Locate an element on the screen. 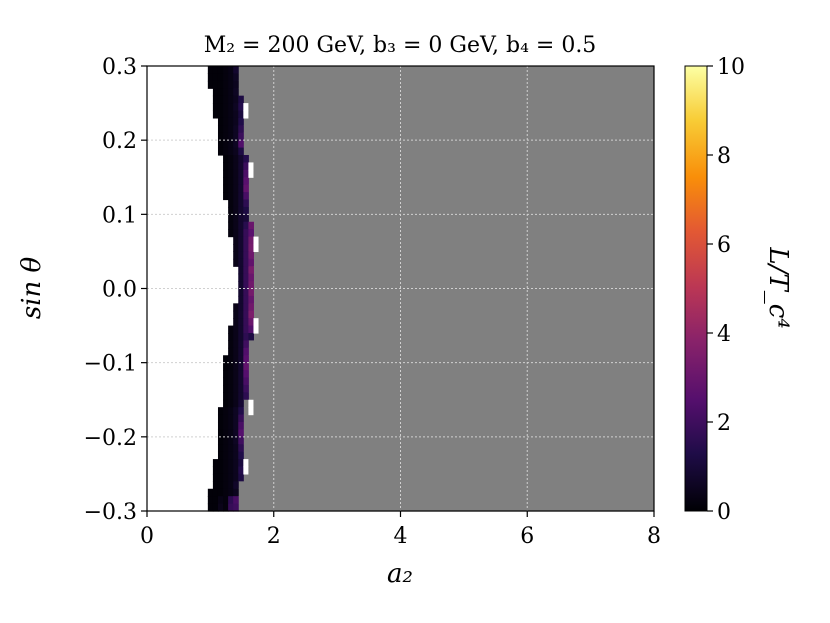 This screenshot has width=830, height=623. y-tick-label: 0.2 is located at coordinates (119, 141).